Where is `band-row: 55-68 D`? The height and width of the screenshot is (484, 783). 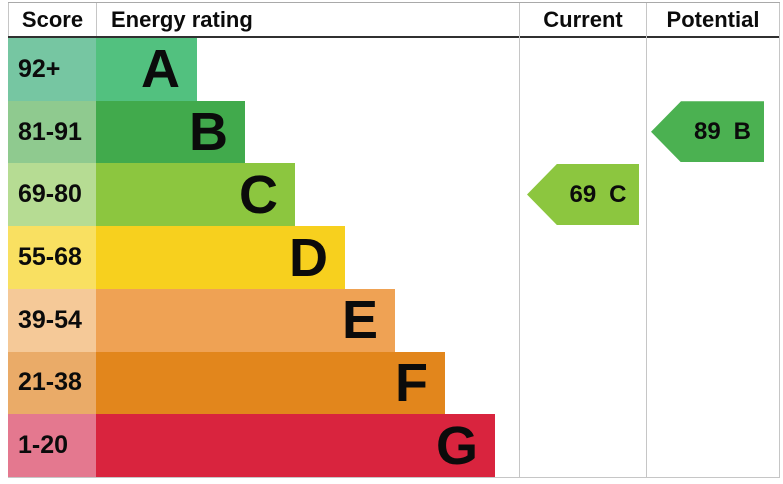
band-row: 55-68 D is located at coordinates (393, 257).